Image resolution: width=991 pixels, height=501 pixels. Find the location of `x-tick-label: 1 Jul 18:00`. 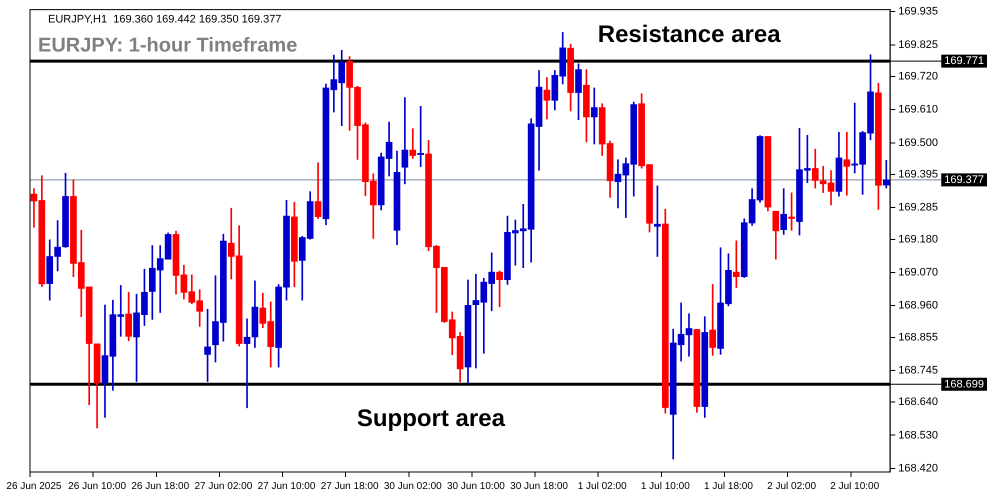

x-tick-label: 1 Jul 18:00 is located at coordinates (729, 486).